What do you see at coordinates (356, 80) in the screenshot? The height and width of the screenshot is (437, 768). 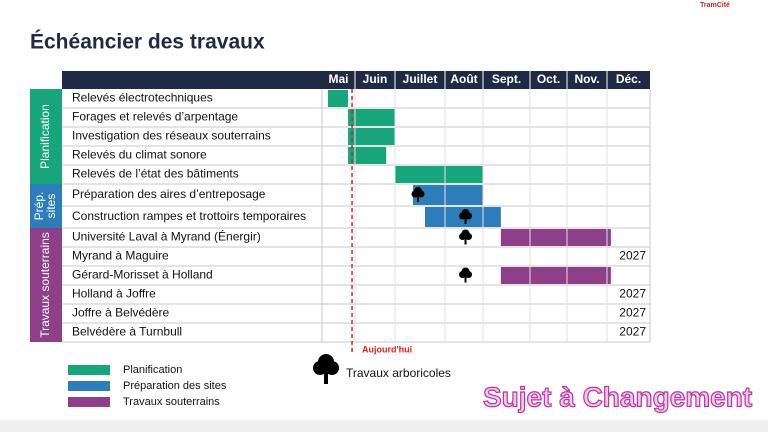 I see `header-row` at bounding box center [356, 80].